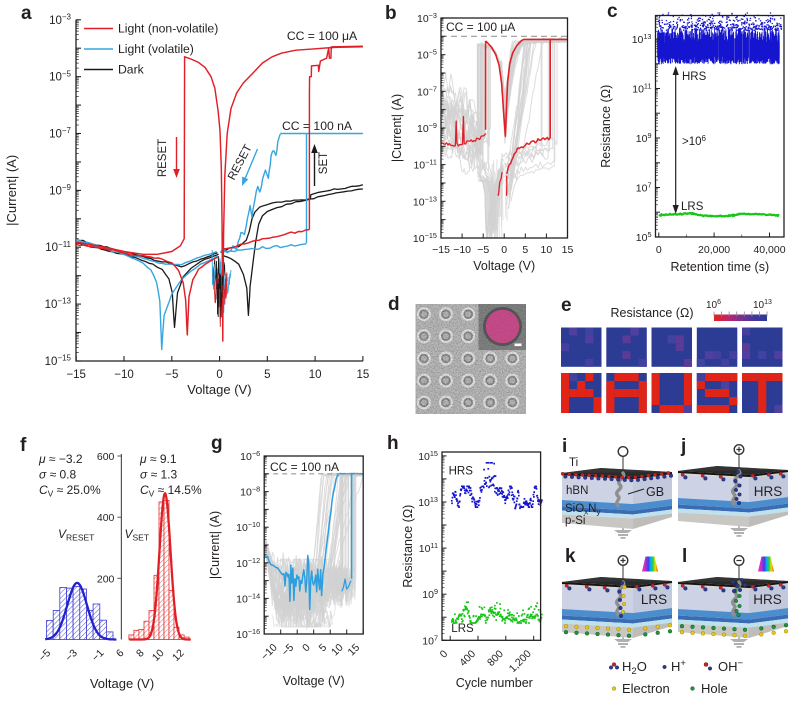 This screenshot has width=800, height=708. What do you see at coordinates (60, 459) in the screenshot?
I see `svg-text: μ ≈ −3.2` at bounding box center [60, 459].